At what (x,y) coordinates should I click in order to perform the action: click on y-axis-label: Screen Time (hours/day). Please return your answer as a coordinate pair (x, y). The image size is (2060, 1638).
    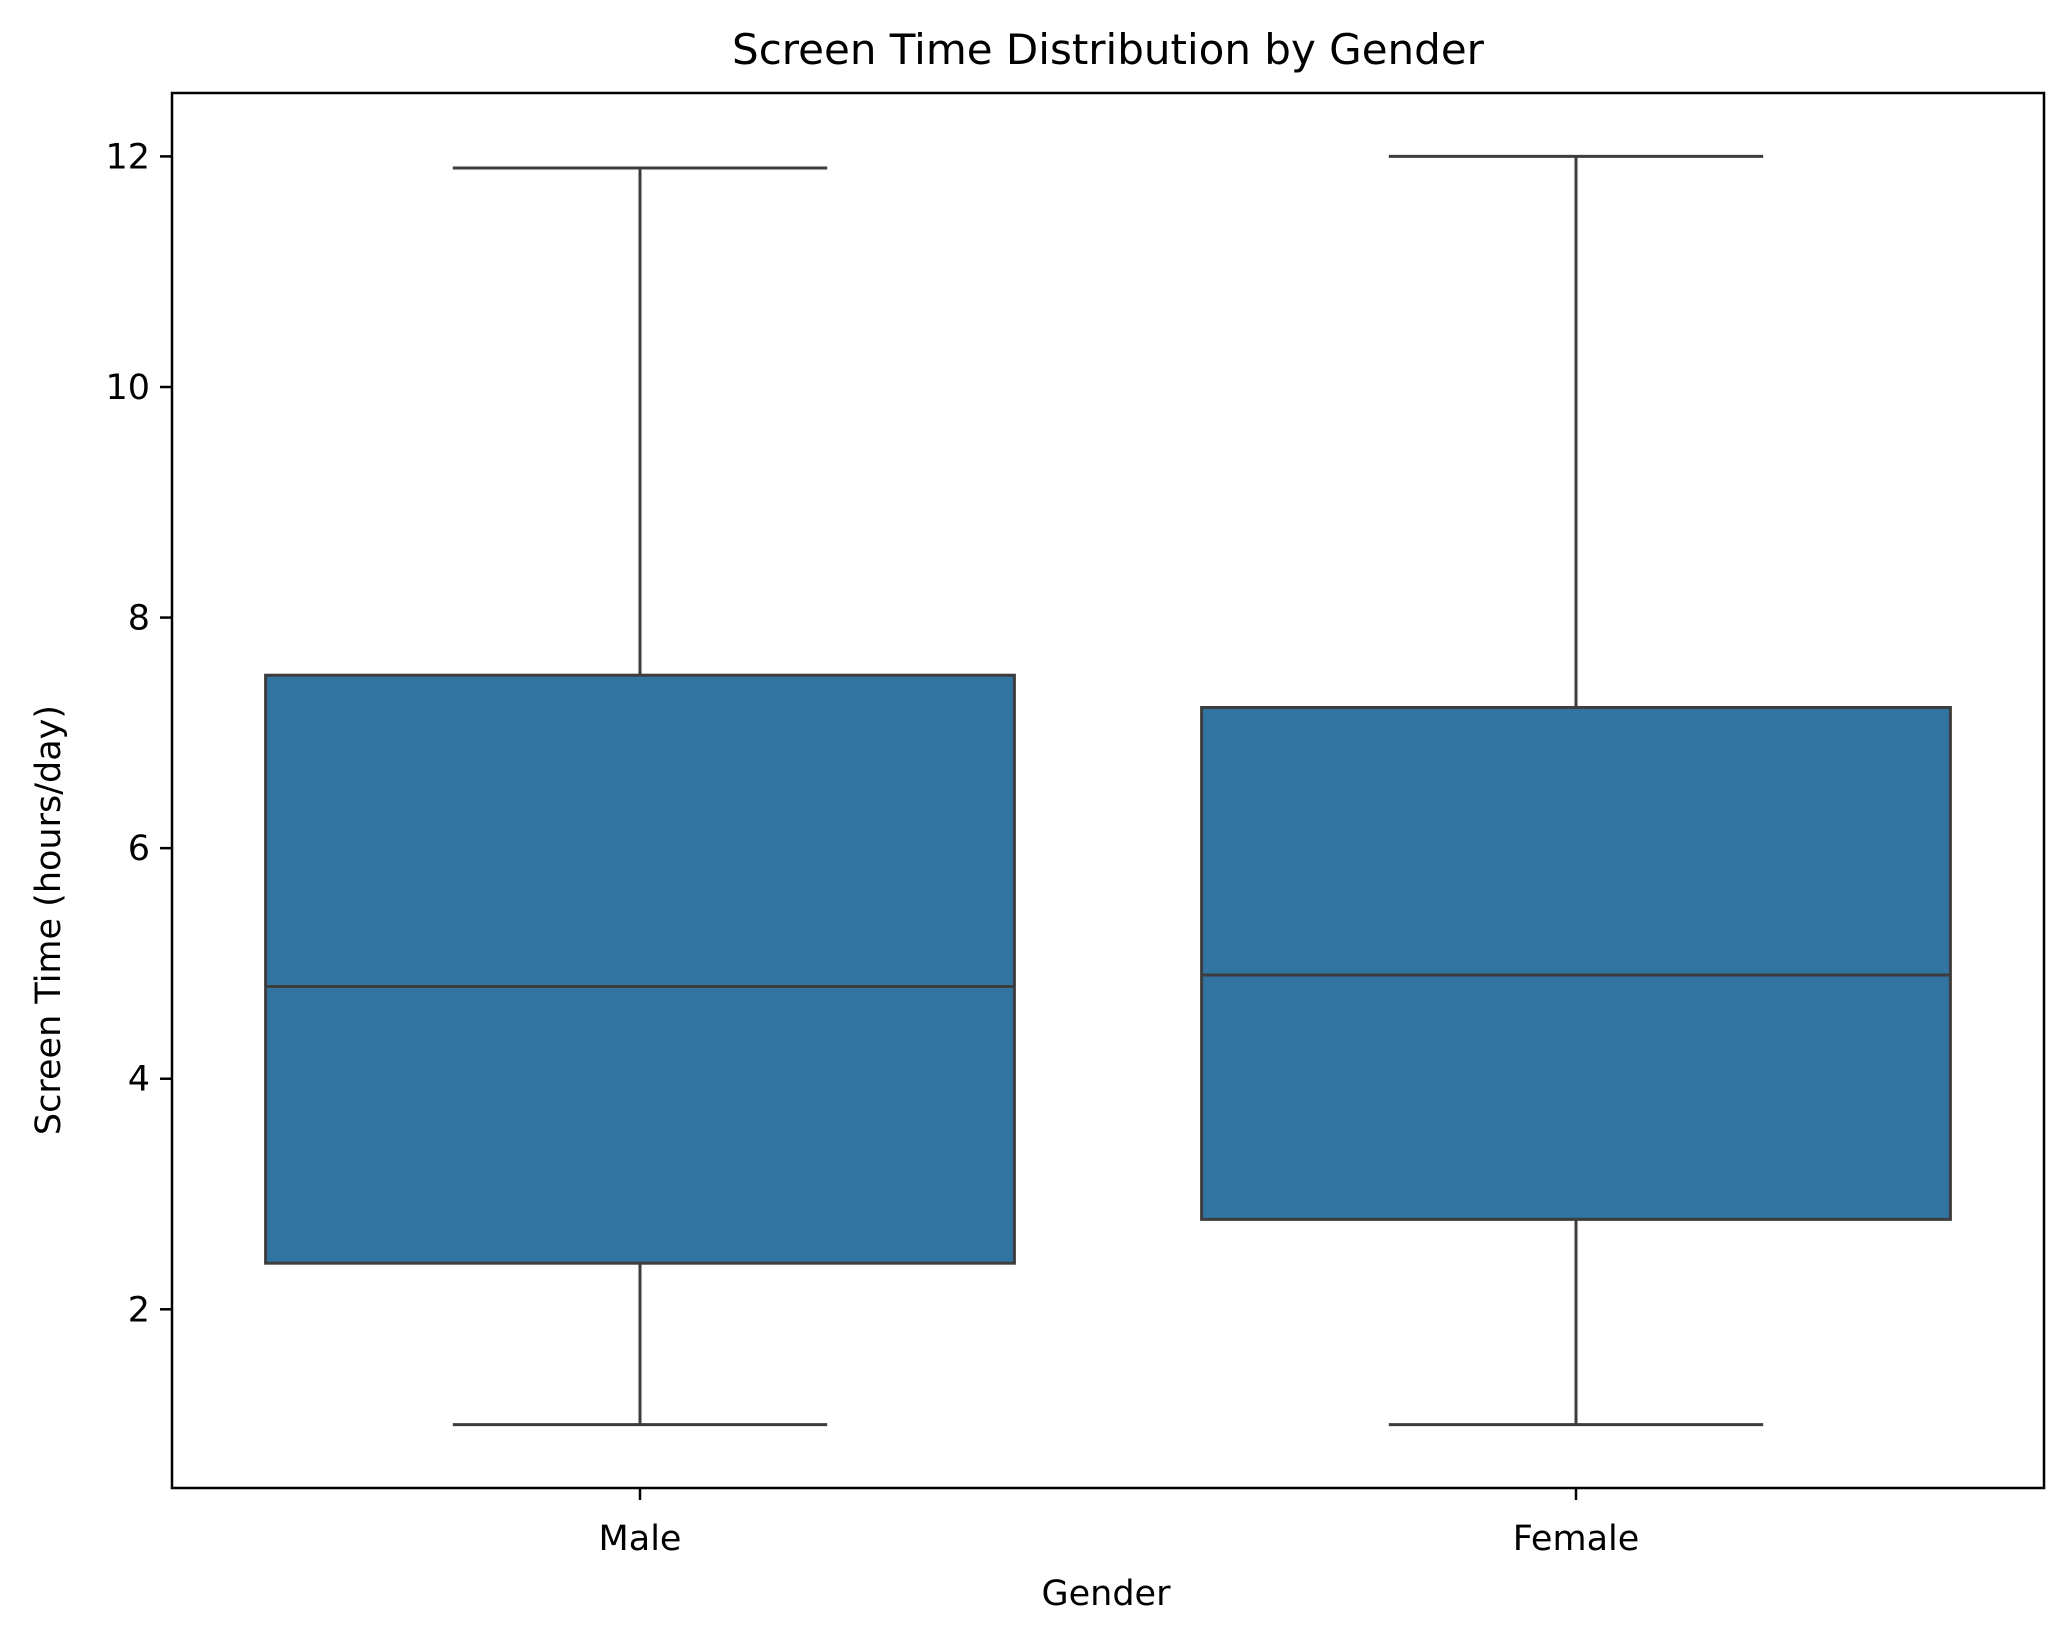
    Looking at the image, I should click on (49, 920).